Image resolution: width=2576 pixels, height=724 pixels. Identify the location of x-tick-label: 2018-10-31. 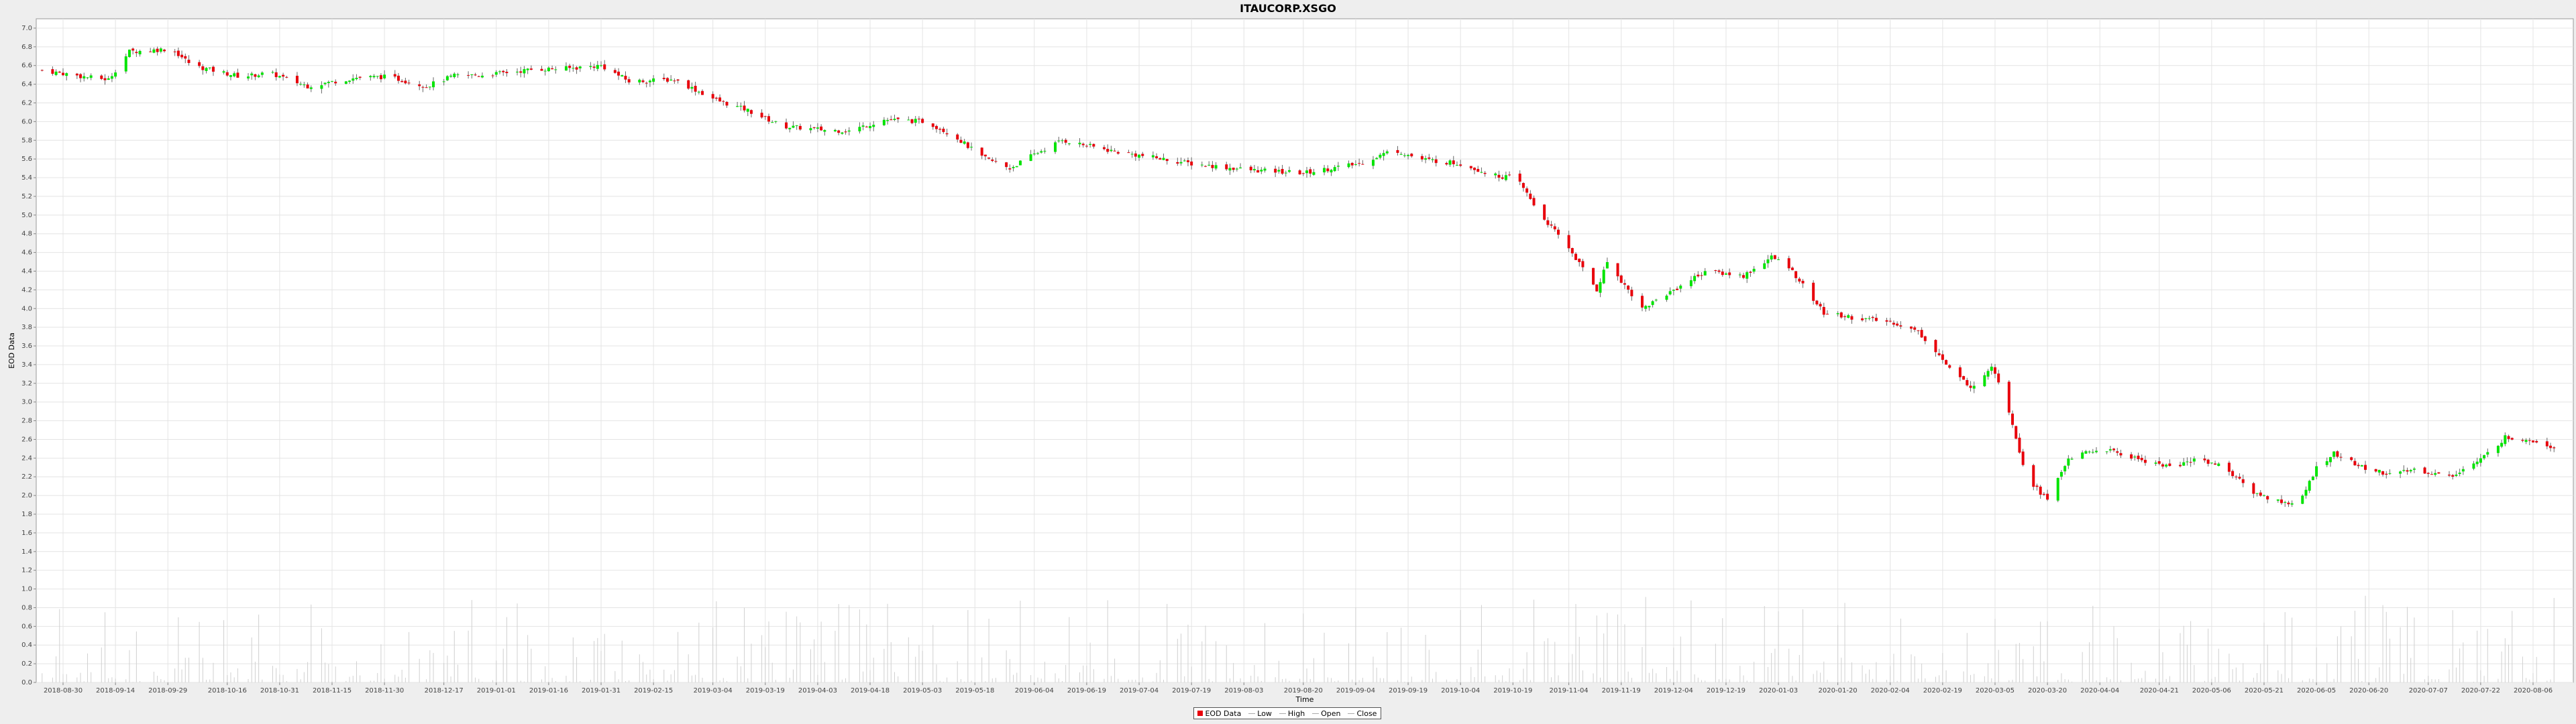
(279, 691).